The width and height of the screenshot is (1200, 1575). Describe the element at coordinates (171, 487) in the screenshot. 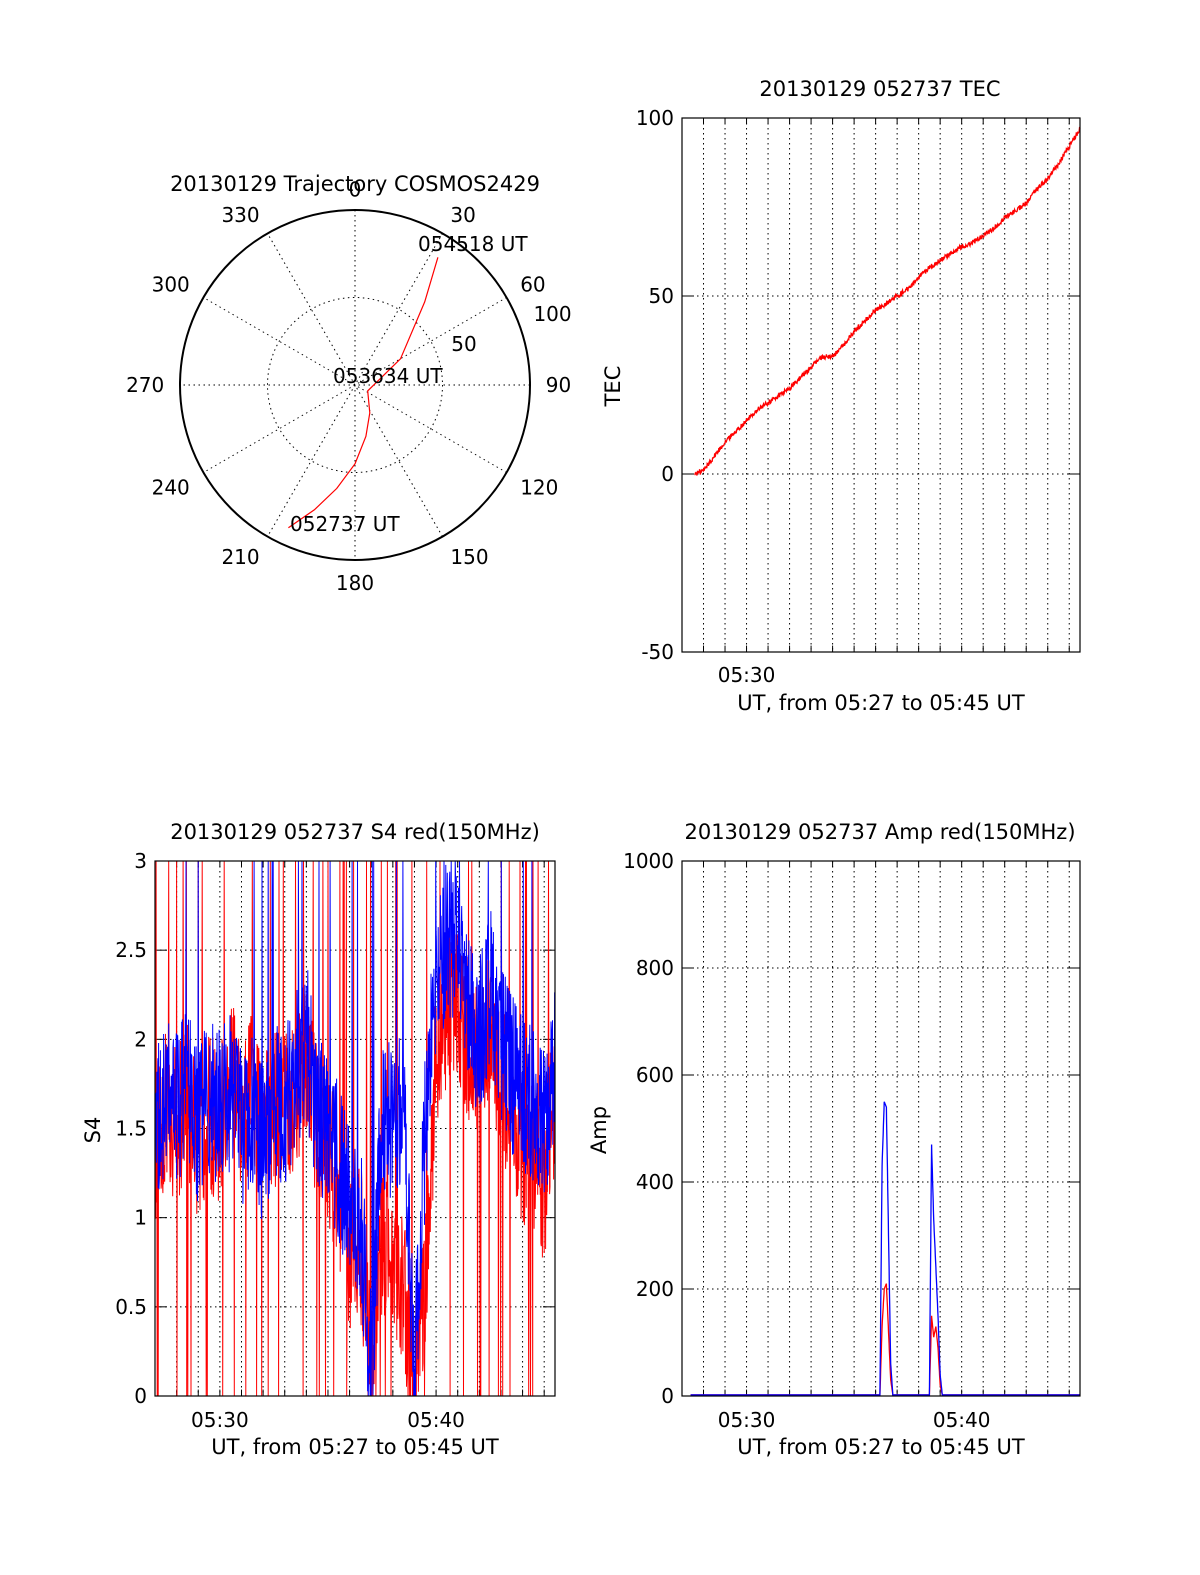

I see `polar-angle-label: 240` at that location.